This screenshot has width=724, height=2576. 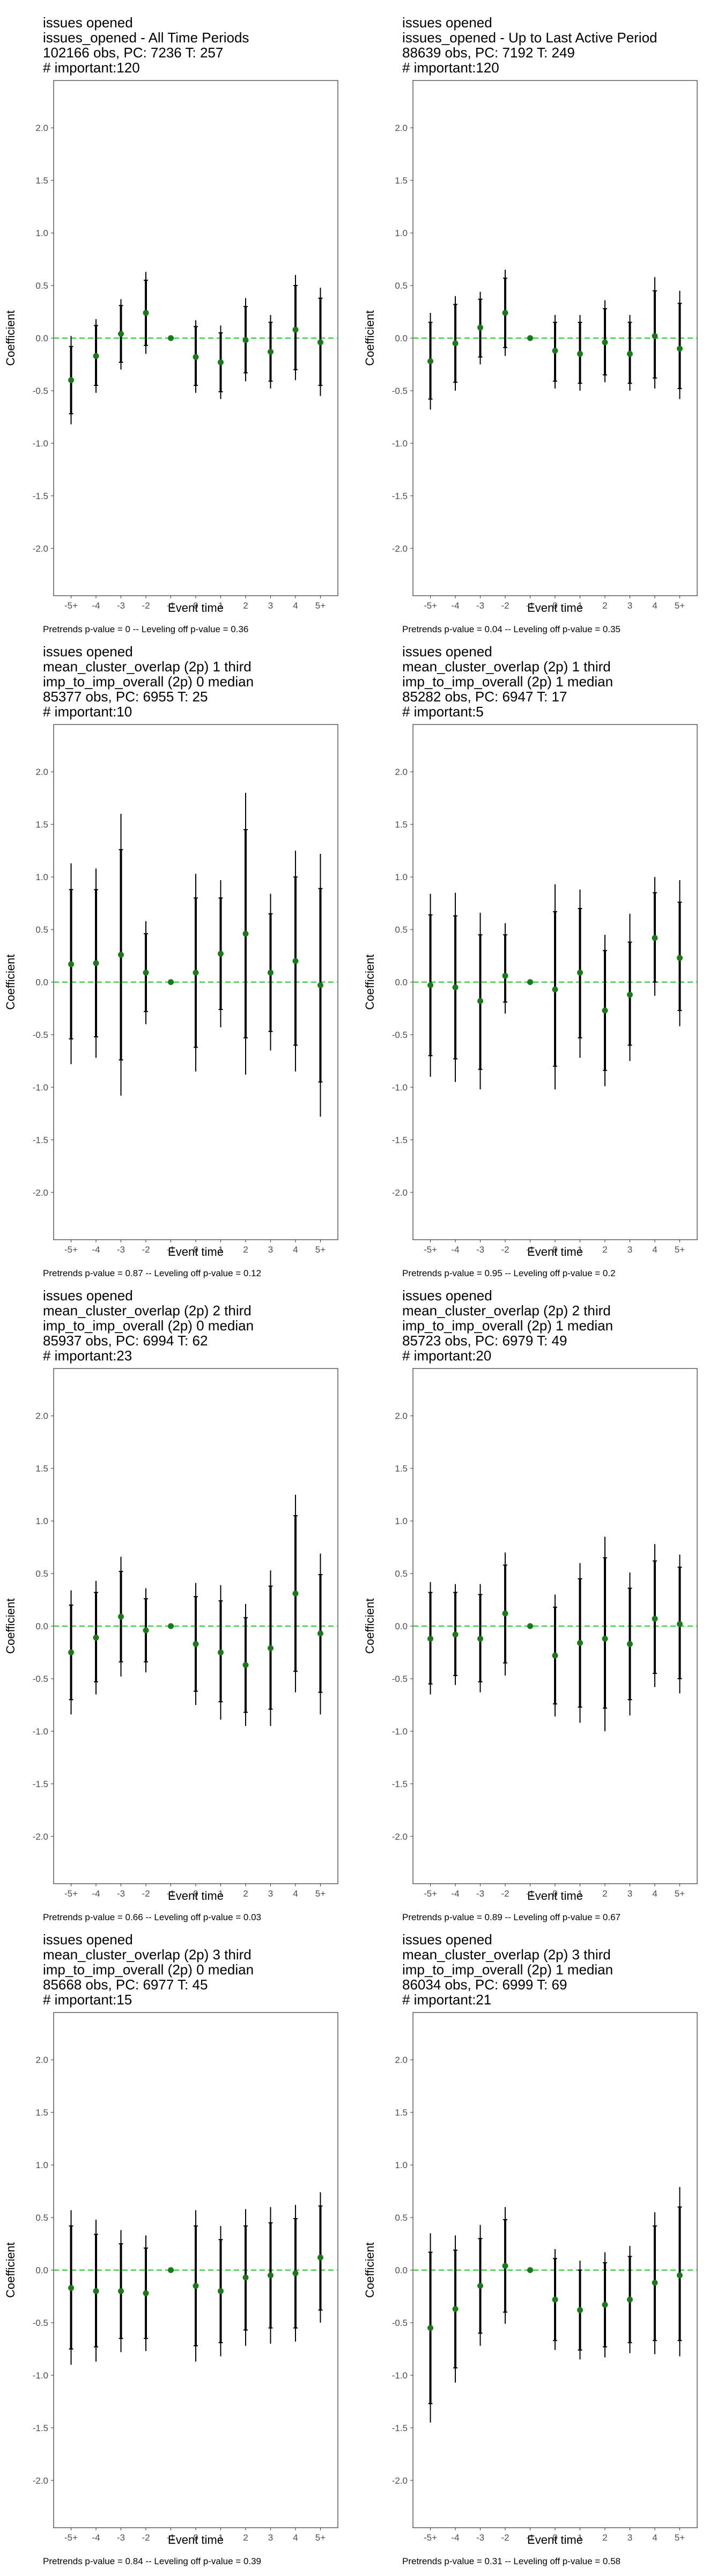 What do you see at coordinates (87, 1356) in the screenshot?
I see `panel-title-line: # important:23` at bounding box center [87, 1356].